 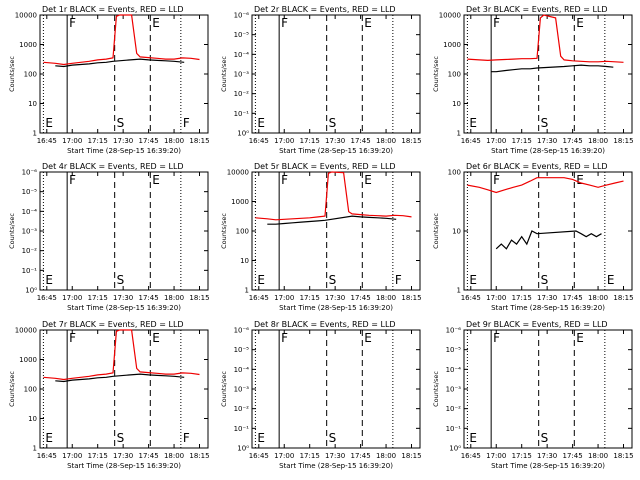 What do you see at coordinates (454, 370) in the screenshot?
I see `y-tick-label: 10⁻⁴` at bounding box center [454, 370].